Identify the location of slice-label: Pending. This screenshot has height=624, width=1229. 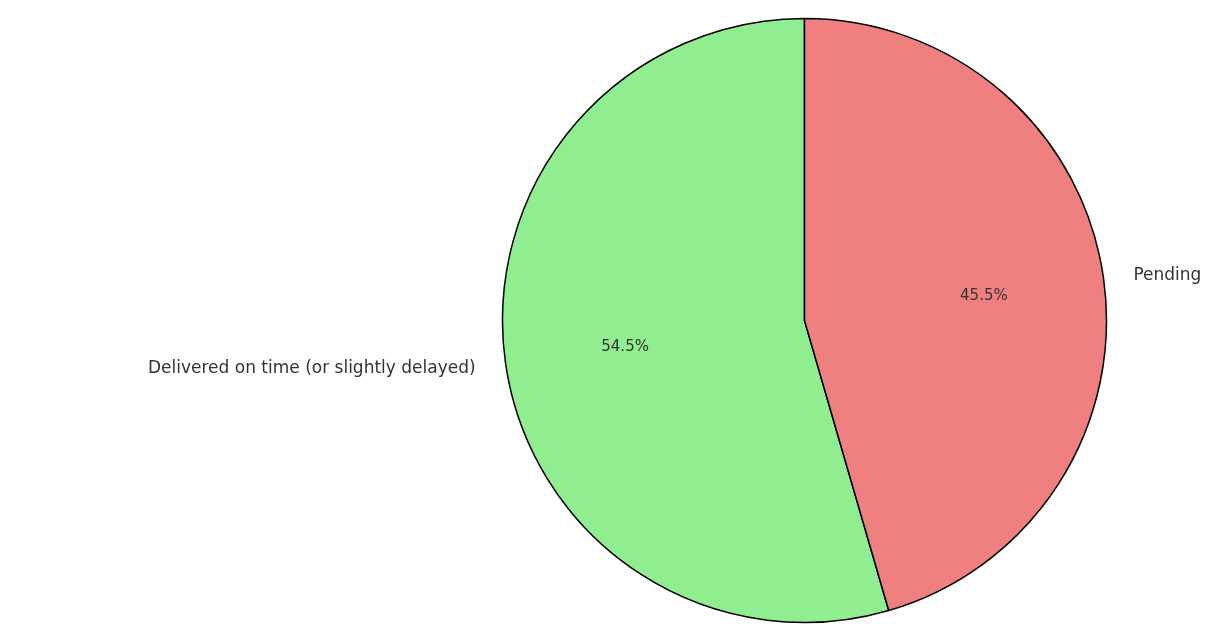
(1167, 273).